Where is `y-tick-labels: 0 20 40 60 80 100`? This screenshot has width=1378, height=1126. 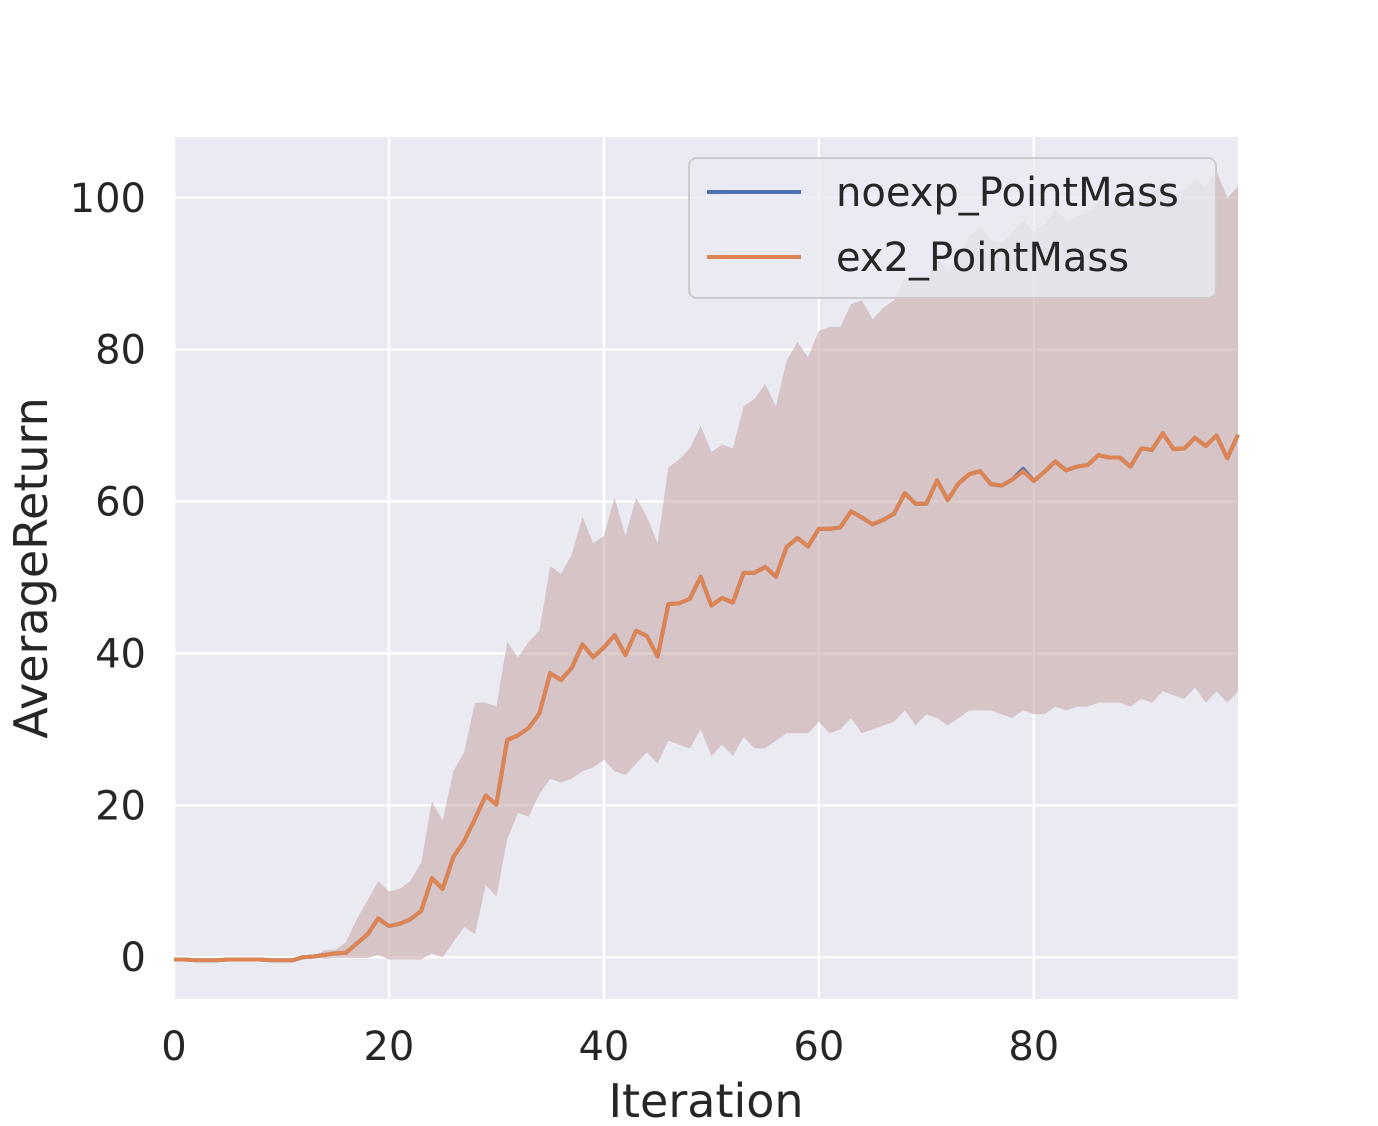 y-tick-labels: 0 20 40 60 80 100 is located at coordinates (108, 578).